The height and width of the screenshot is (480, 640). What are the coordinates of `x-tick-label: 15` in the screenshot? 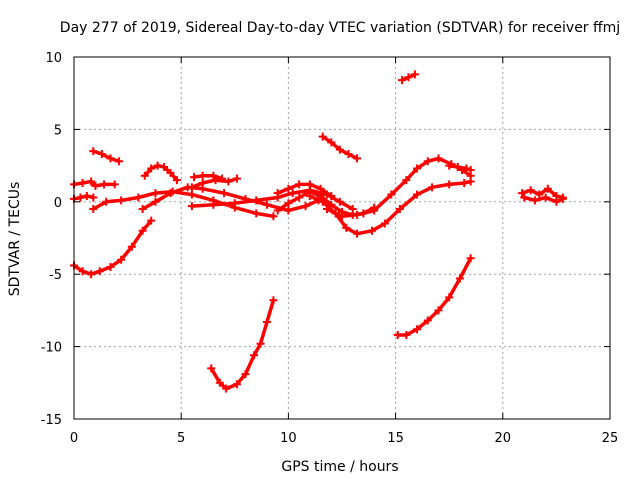 It's located at (395, 438).